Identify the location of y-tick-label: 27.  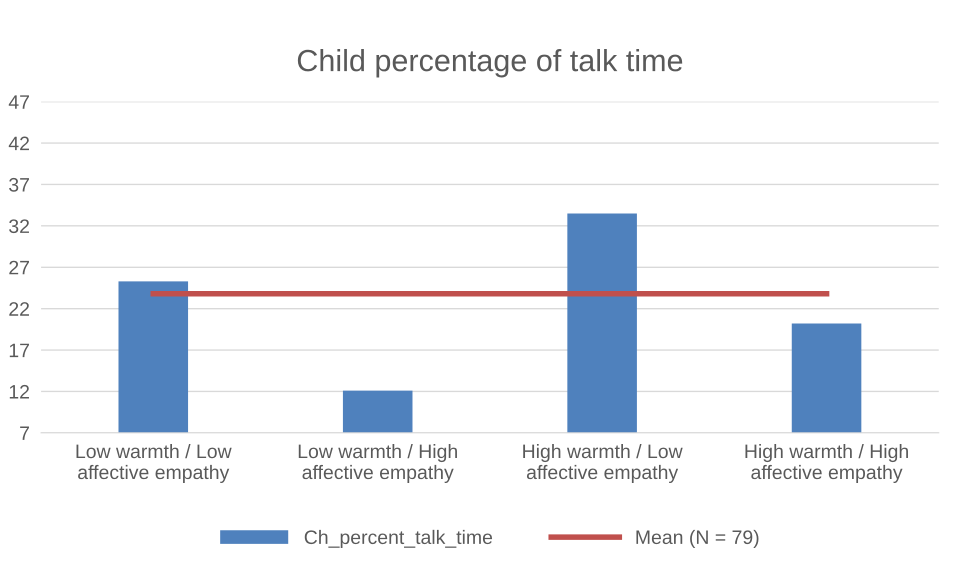
(19, 267).